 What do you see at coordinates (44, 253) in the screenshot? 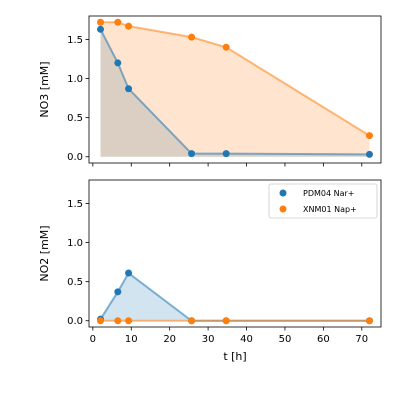
I see `no2-y-axis-label: NO2 [mM]` at bounding box center [44, 253].